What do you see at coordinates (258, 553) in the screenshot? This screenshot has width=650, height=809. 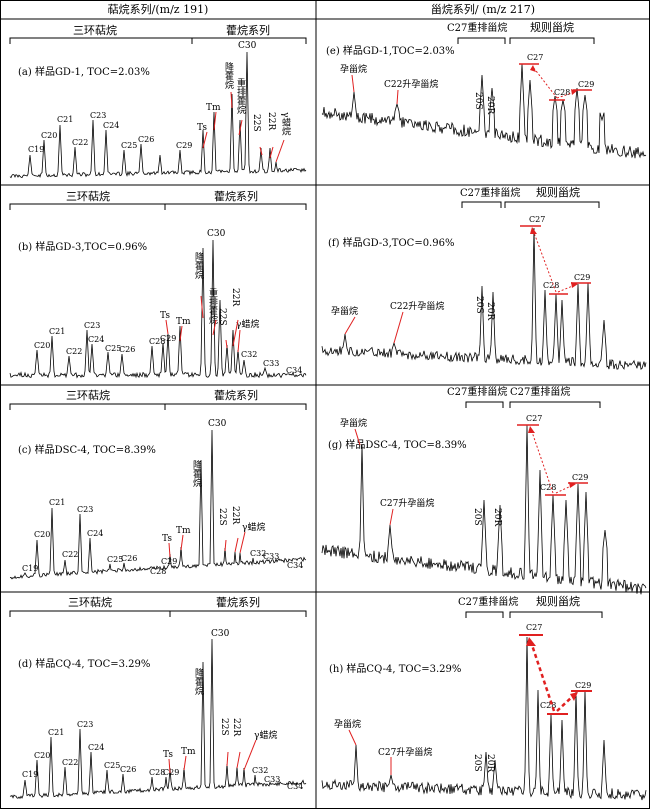 I see `peak-label: C32` at bounding box center [258, 553].